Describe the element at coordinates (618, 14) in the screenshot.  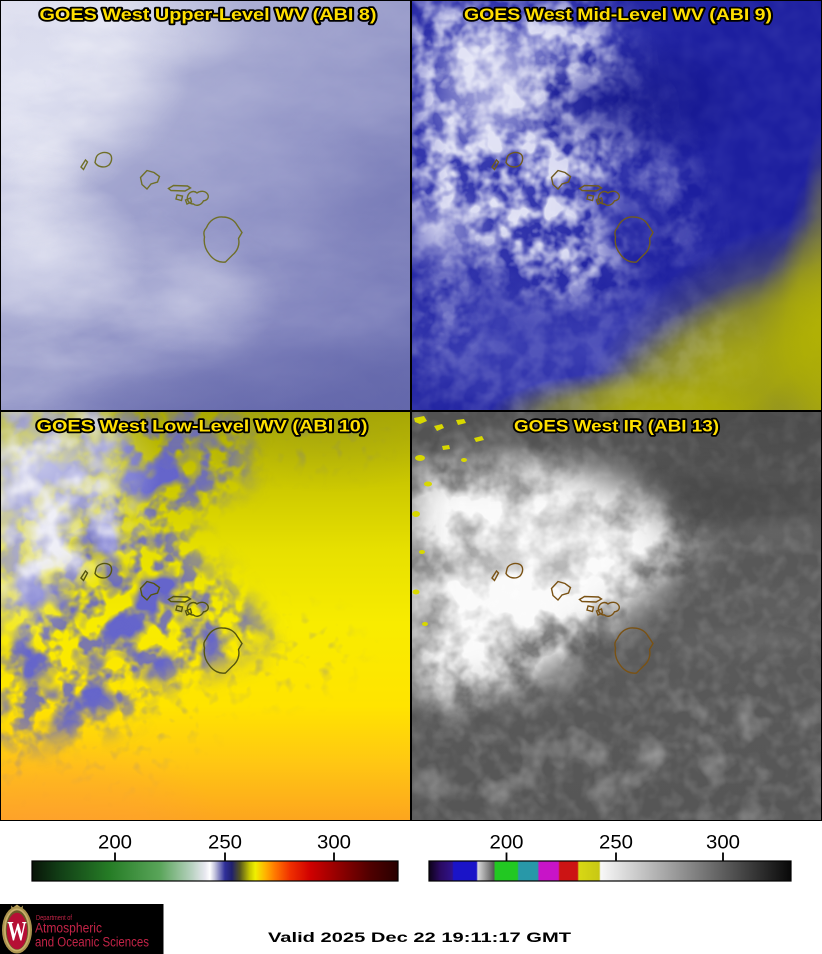
I see `svg-text: GOES West Mid-Level WV (ABI 9)` at that location.